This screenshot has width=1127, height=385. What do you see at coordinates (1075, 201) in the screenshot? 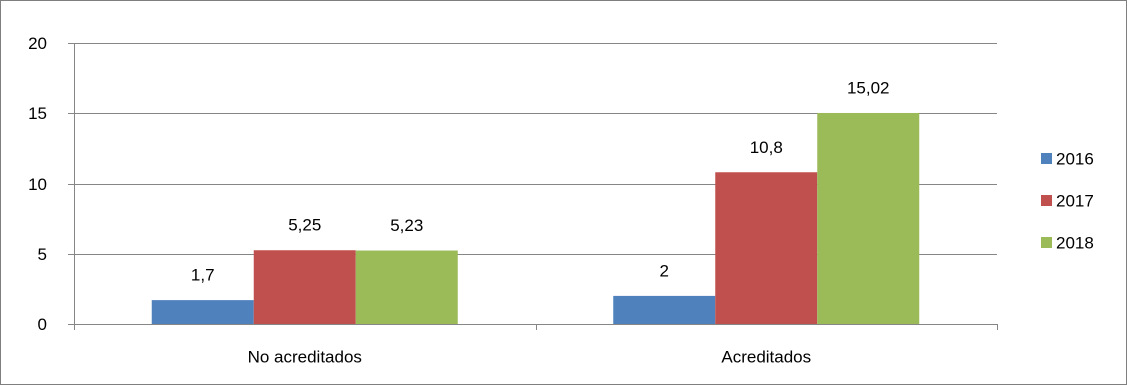
I see `legend-label: 2017` at bounding box center [1075, 201].